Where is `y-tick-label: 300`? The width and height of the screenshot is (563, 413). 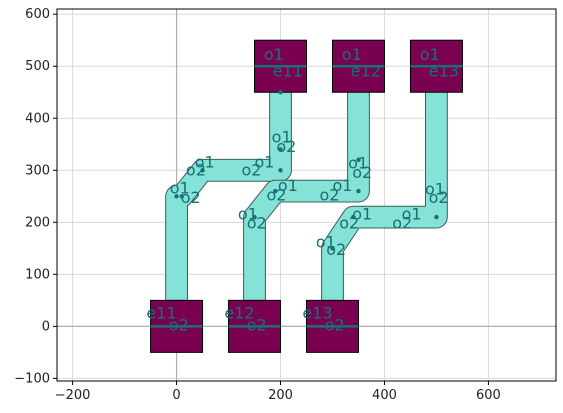
y-tick-label: 300 is located at coordinates (37, 170).